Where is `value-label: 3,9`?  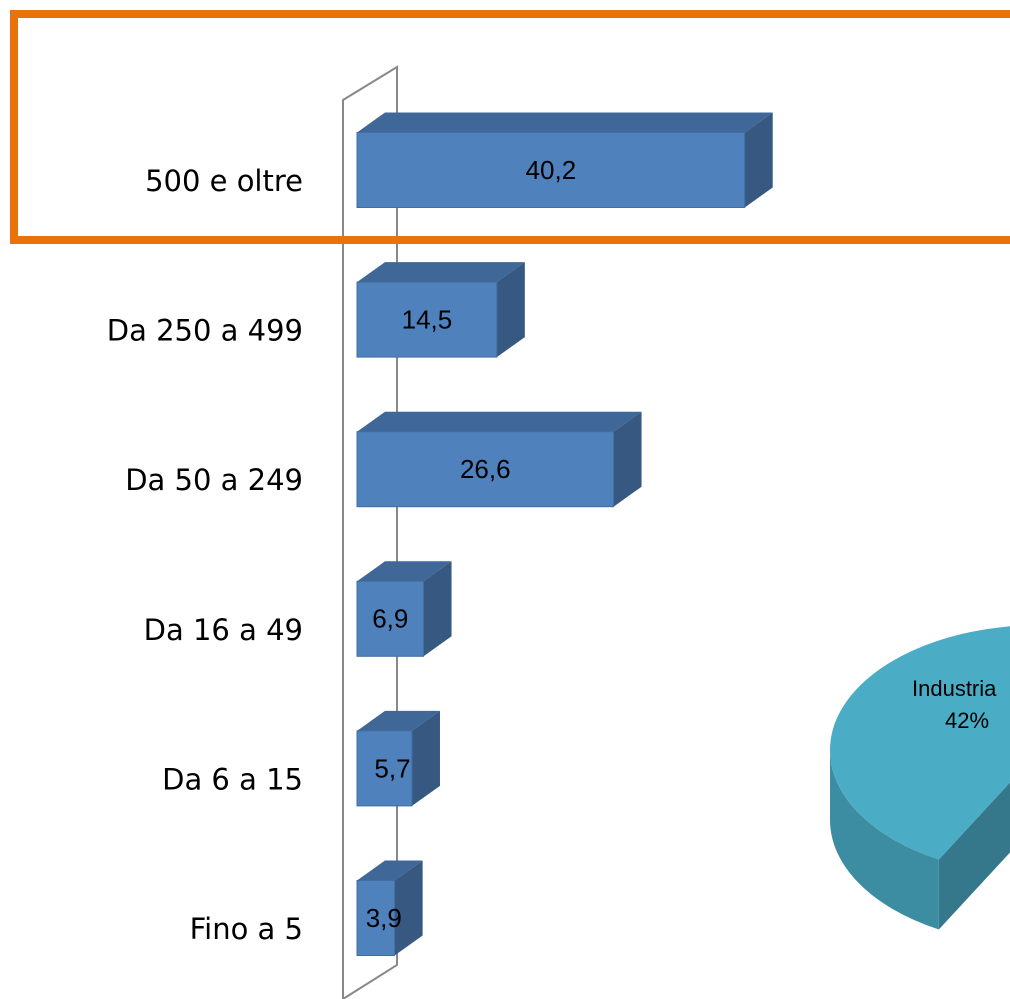 value-label: 3,9 is located at coordinates (384, 918).